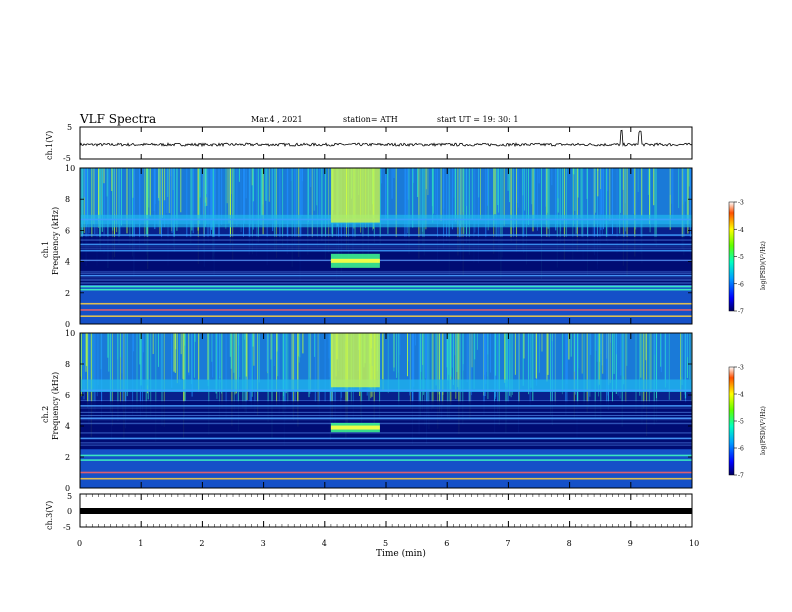 This screenshot has height=612, width=792. I want to click on y-tick-label: 0, so click(67, 488).